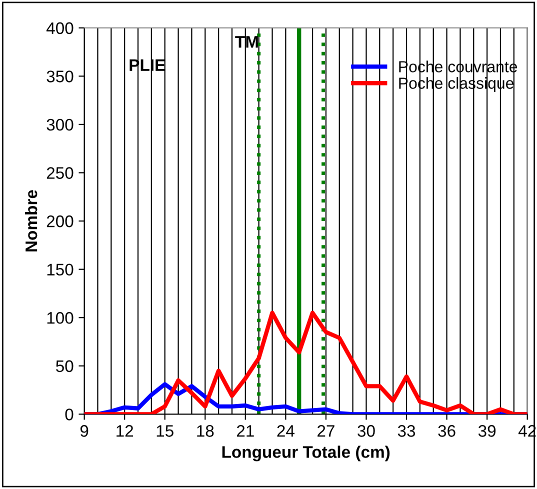  Describe the element at coordinates (60, 76) in the screenshot. I see `y-tick-label: 350` at that location.